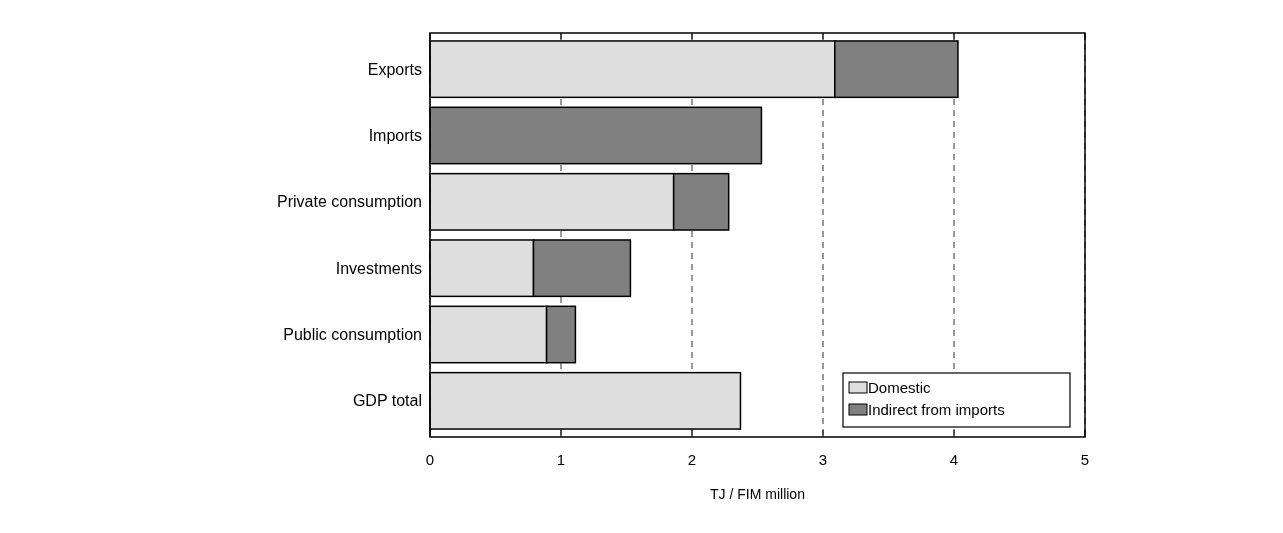 The height and width of the screenshot is (533, 1283). What do you see at coordinates (692, 459) in the screenshot?
I see `x-tick-label: 2` at bounding box center [692, 459].